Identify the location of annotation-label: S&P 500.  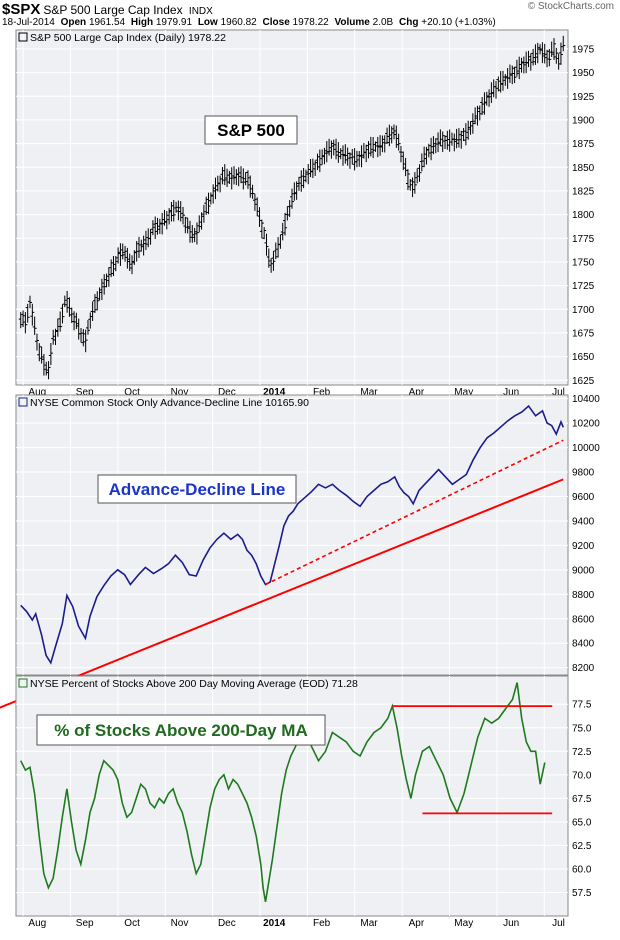
(251, 130).